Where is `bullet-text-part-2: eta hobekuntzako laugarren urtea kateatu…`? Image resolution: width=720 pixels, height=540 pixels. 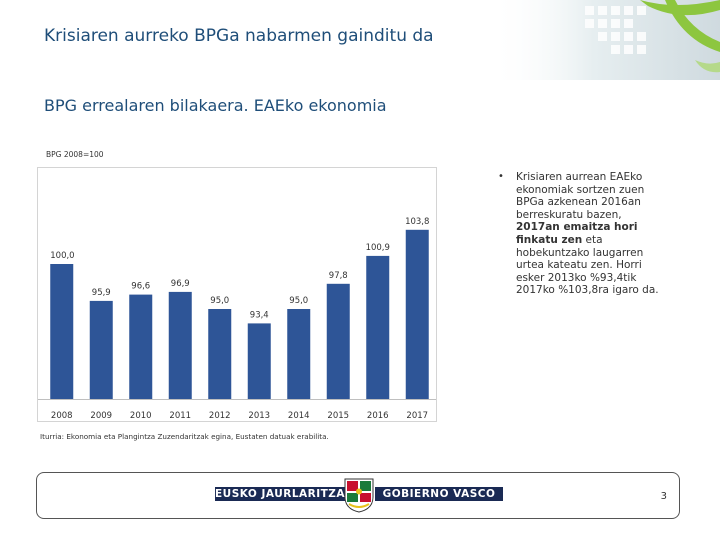 bullet-text-part-2: eta hobekuntzako laugarren urtea kateatu… is located at coordinates (587, 265).